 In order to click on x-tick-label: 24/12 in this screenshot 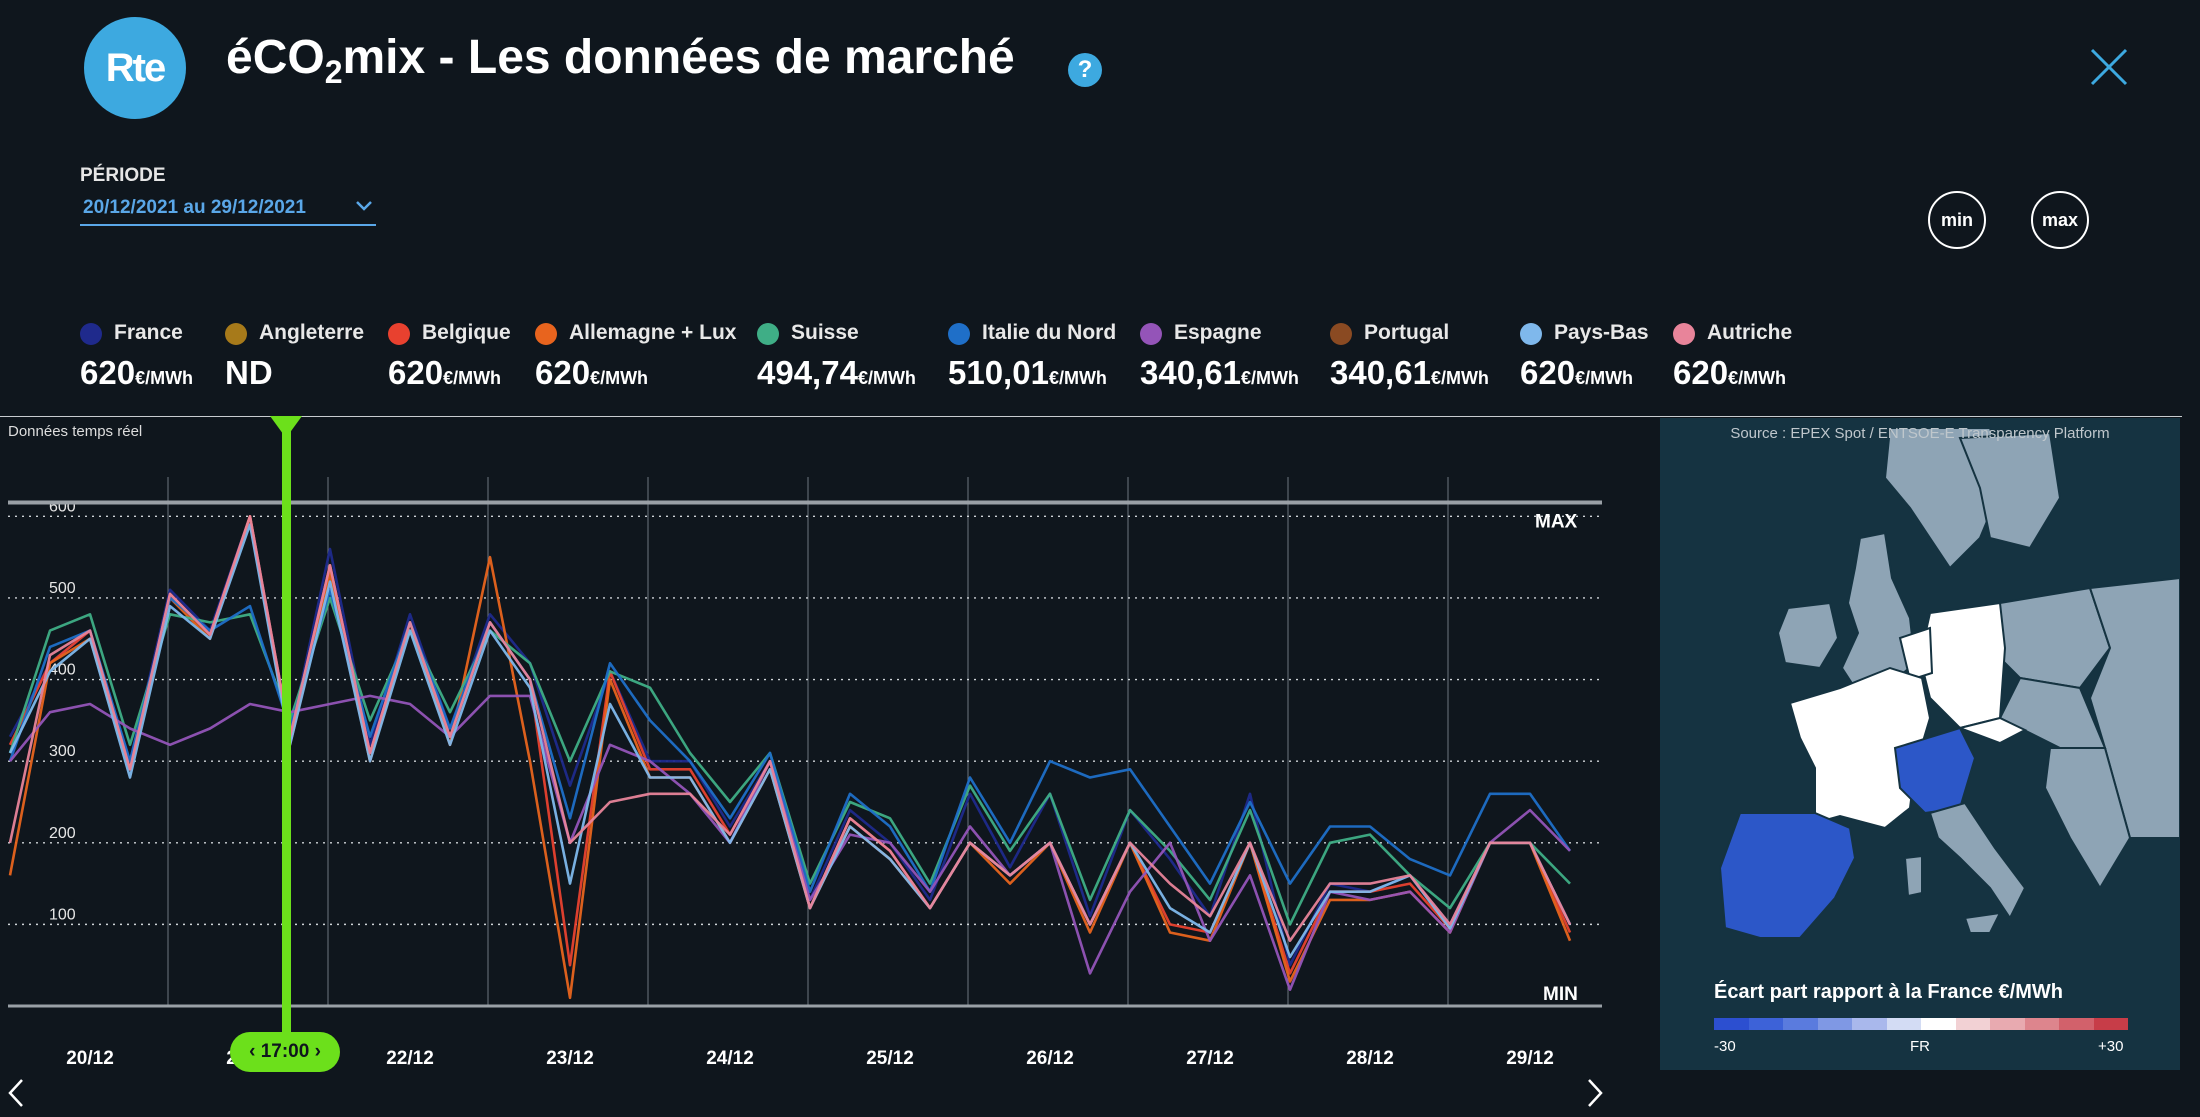, I will do `click(730, 1058)`.